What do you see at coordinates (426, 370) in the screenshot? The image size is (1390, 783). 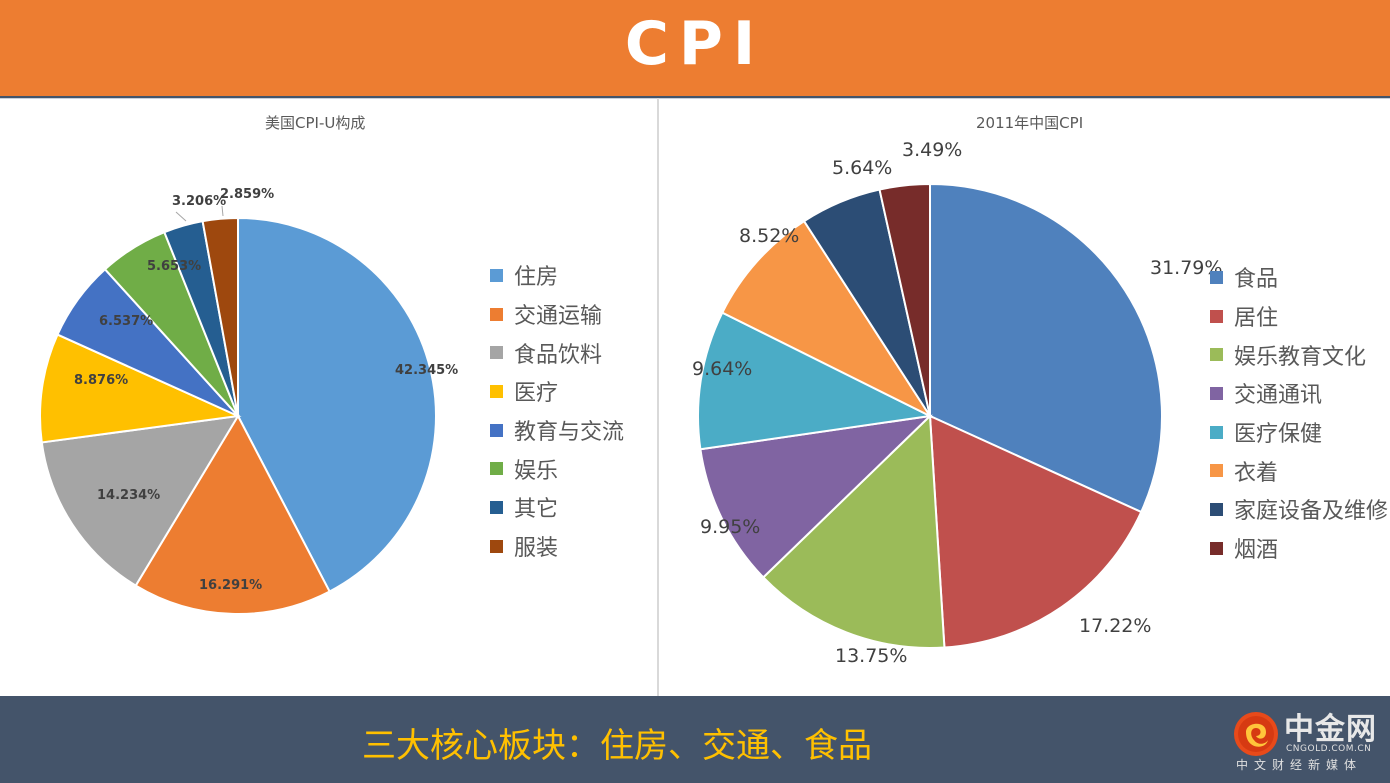 I see `data-label: 42.345%` at bounding box center [426, 370].